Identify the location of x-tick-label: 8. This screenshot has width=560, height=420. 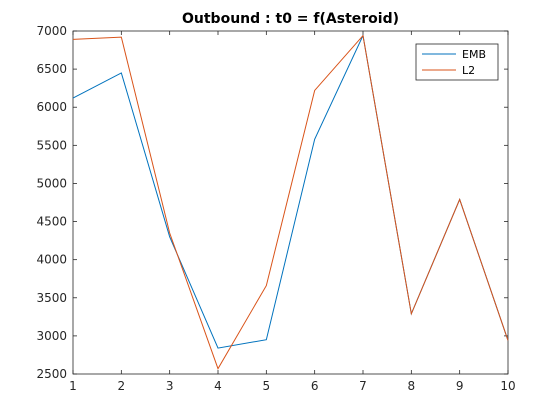
(412, 386).